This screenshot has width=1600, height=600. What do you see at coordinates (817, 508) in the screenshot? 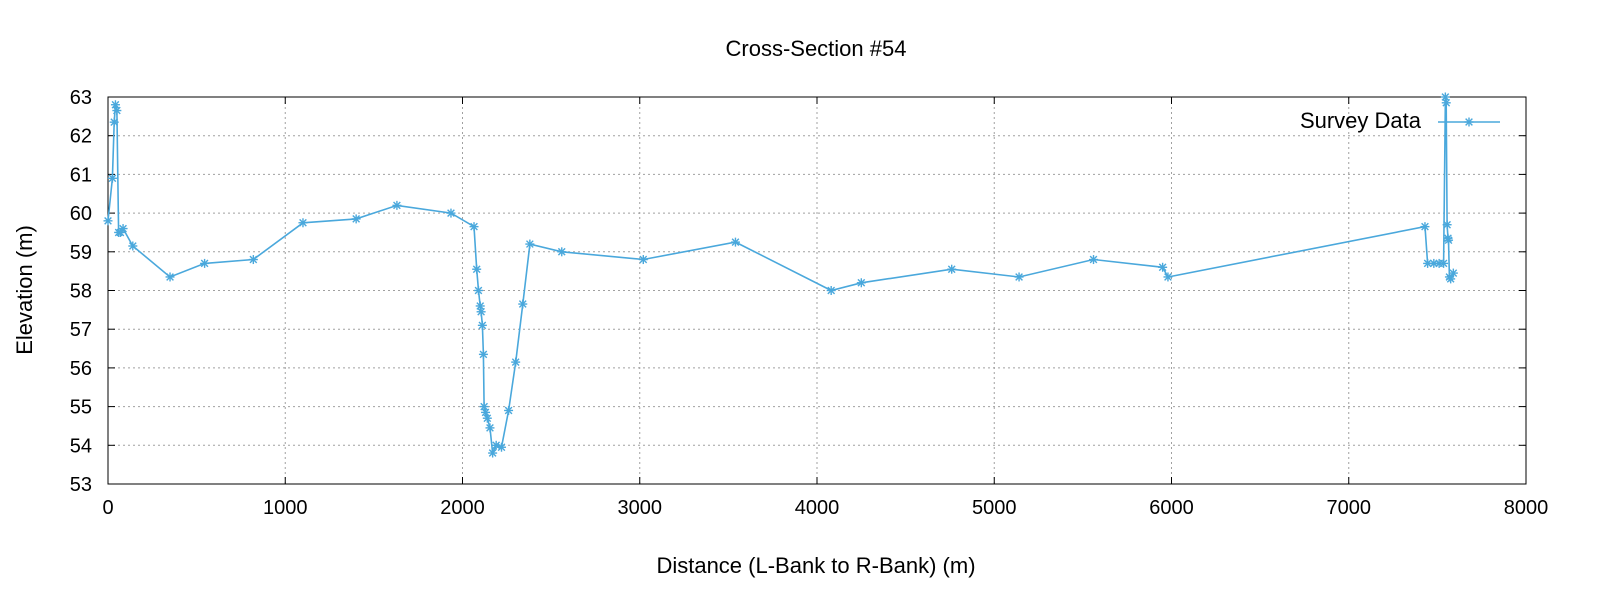
I see `x-tick-label: 4000` at bounding box center [817, 508].